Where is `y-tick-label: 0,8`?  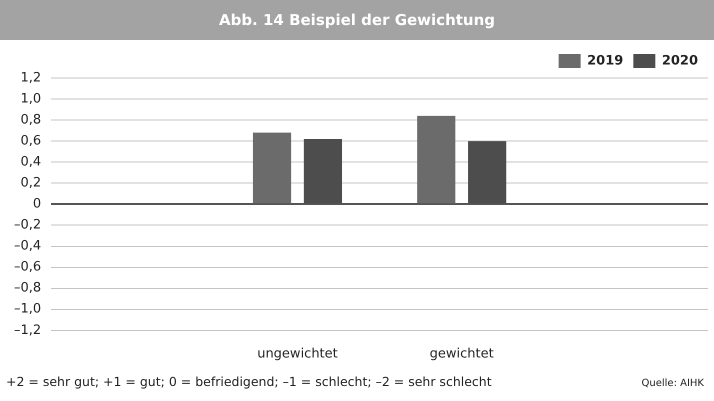
y-tick-label: 0,8 is located at coordinates (31, 120).